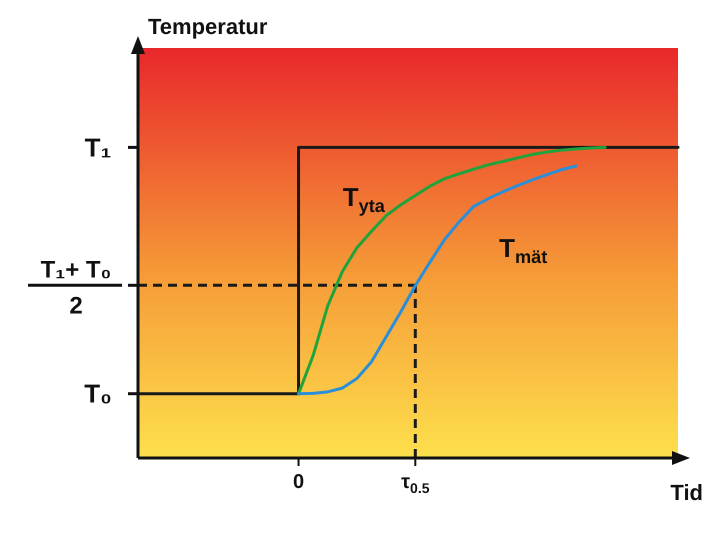 The height and width of the screenshot is (533, 717). What do you see at coordinates (415, 483) in the screenshot?
I see `x-tick-label: τ$_{0.5}$` at bounding box center [415, 483].